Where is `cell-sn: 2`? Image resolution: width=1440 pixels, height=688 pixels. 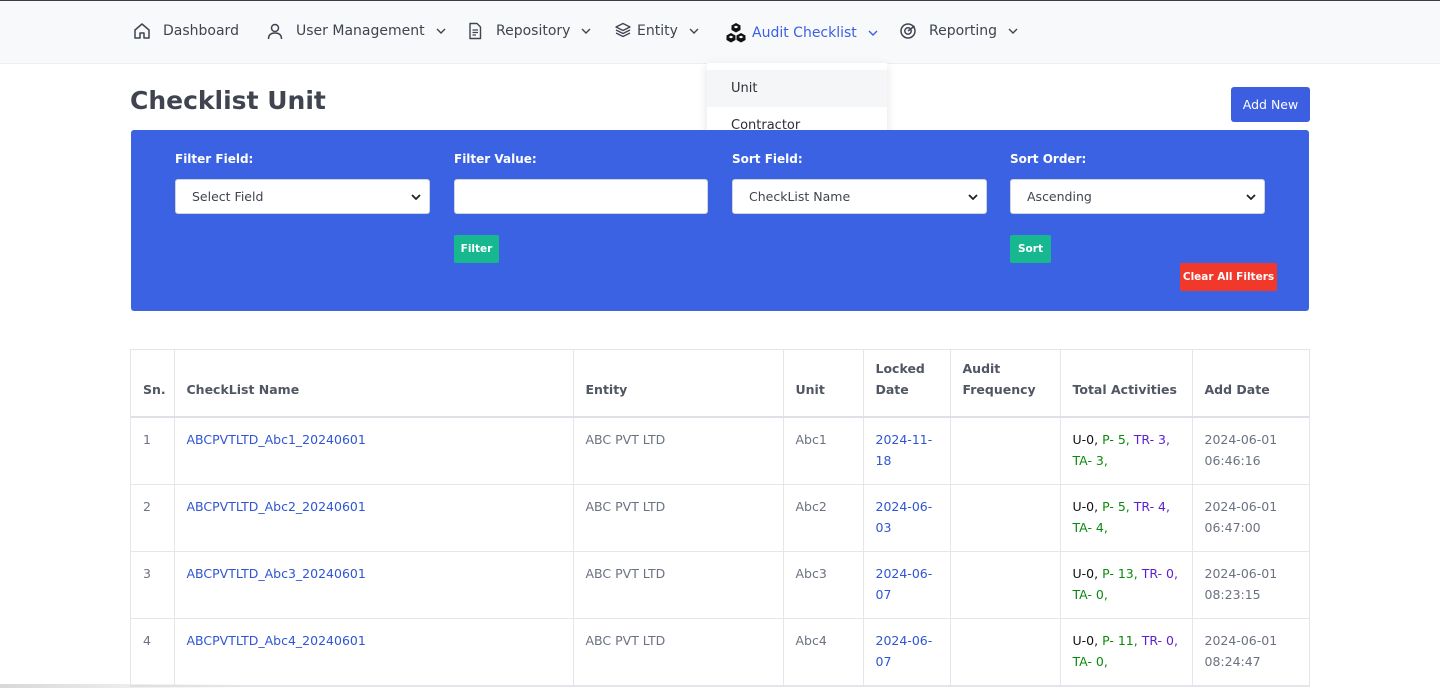 cell-sn: 2 is located at coordinates (153, 518).